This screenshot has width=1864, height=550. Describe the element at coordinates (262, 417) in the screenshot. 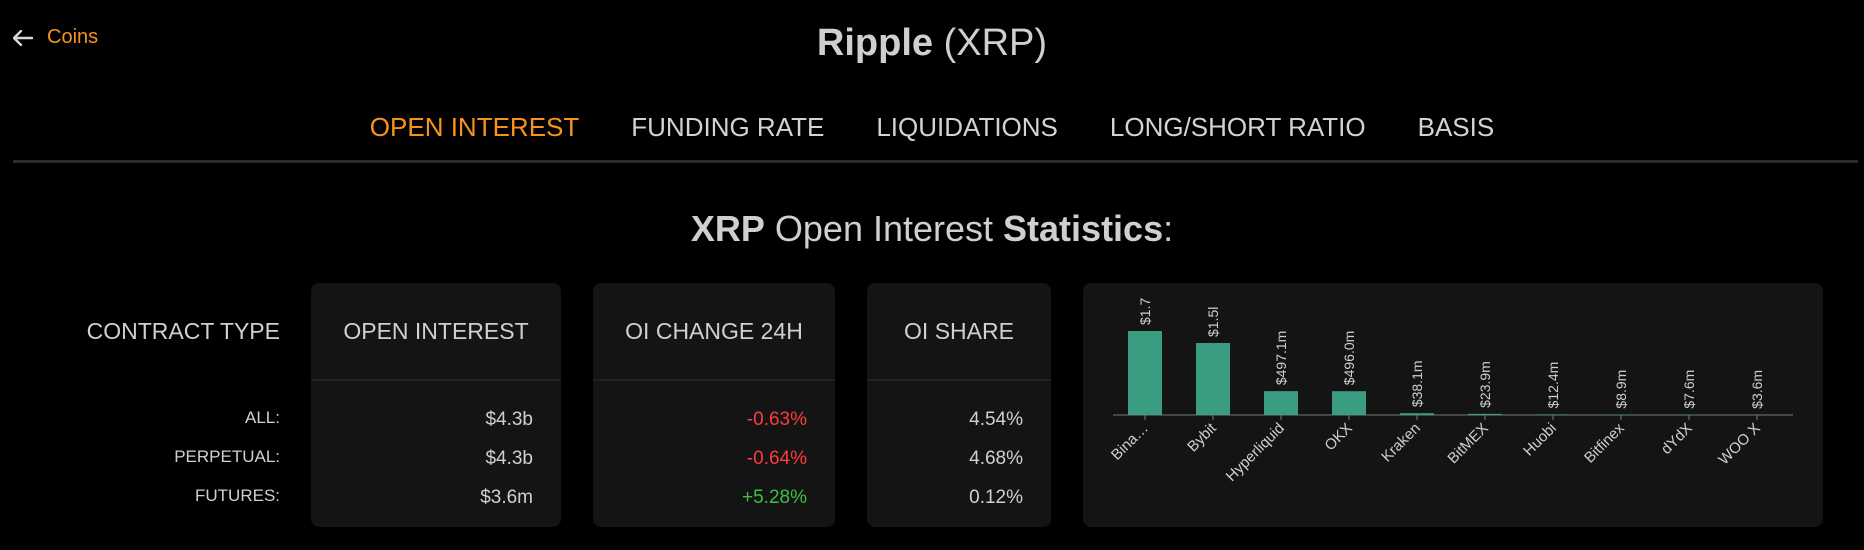

I see `row-label-all: ALL:` at that location.